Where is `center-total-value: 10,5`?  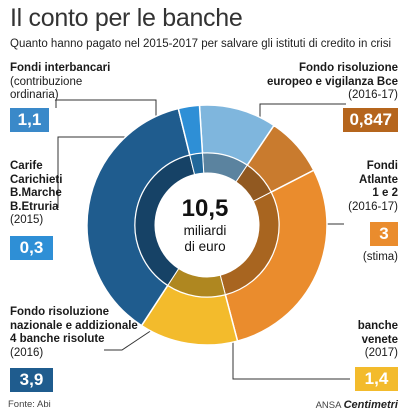
center-total-value: 10,5 is located at coordinates (205, 208).